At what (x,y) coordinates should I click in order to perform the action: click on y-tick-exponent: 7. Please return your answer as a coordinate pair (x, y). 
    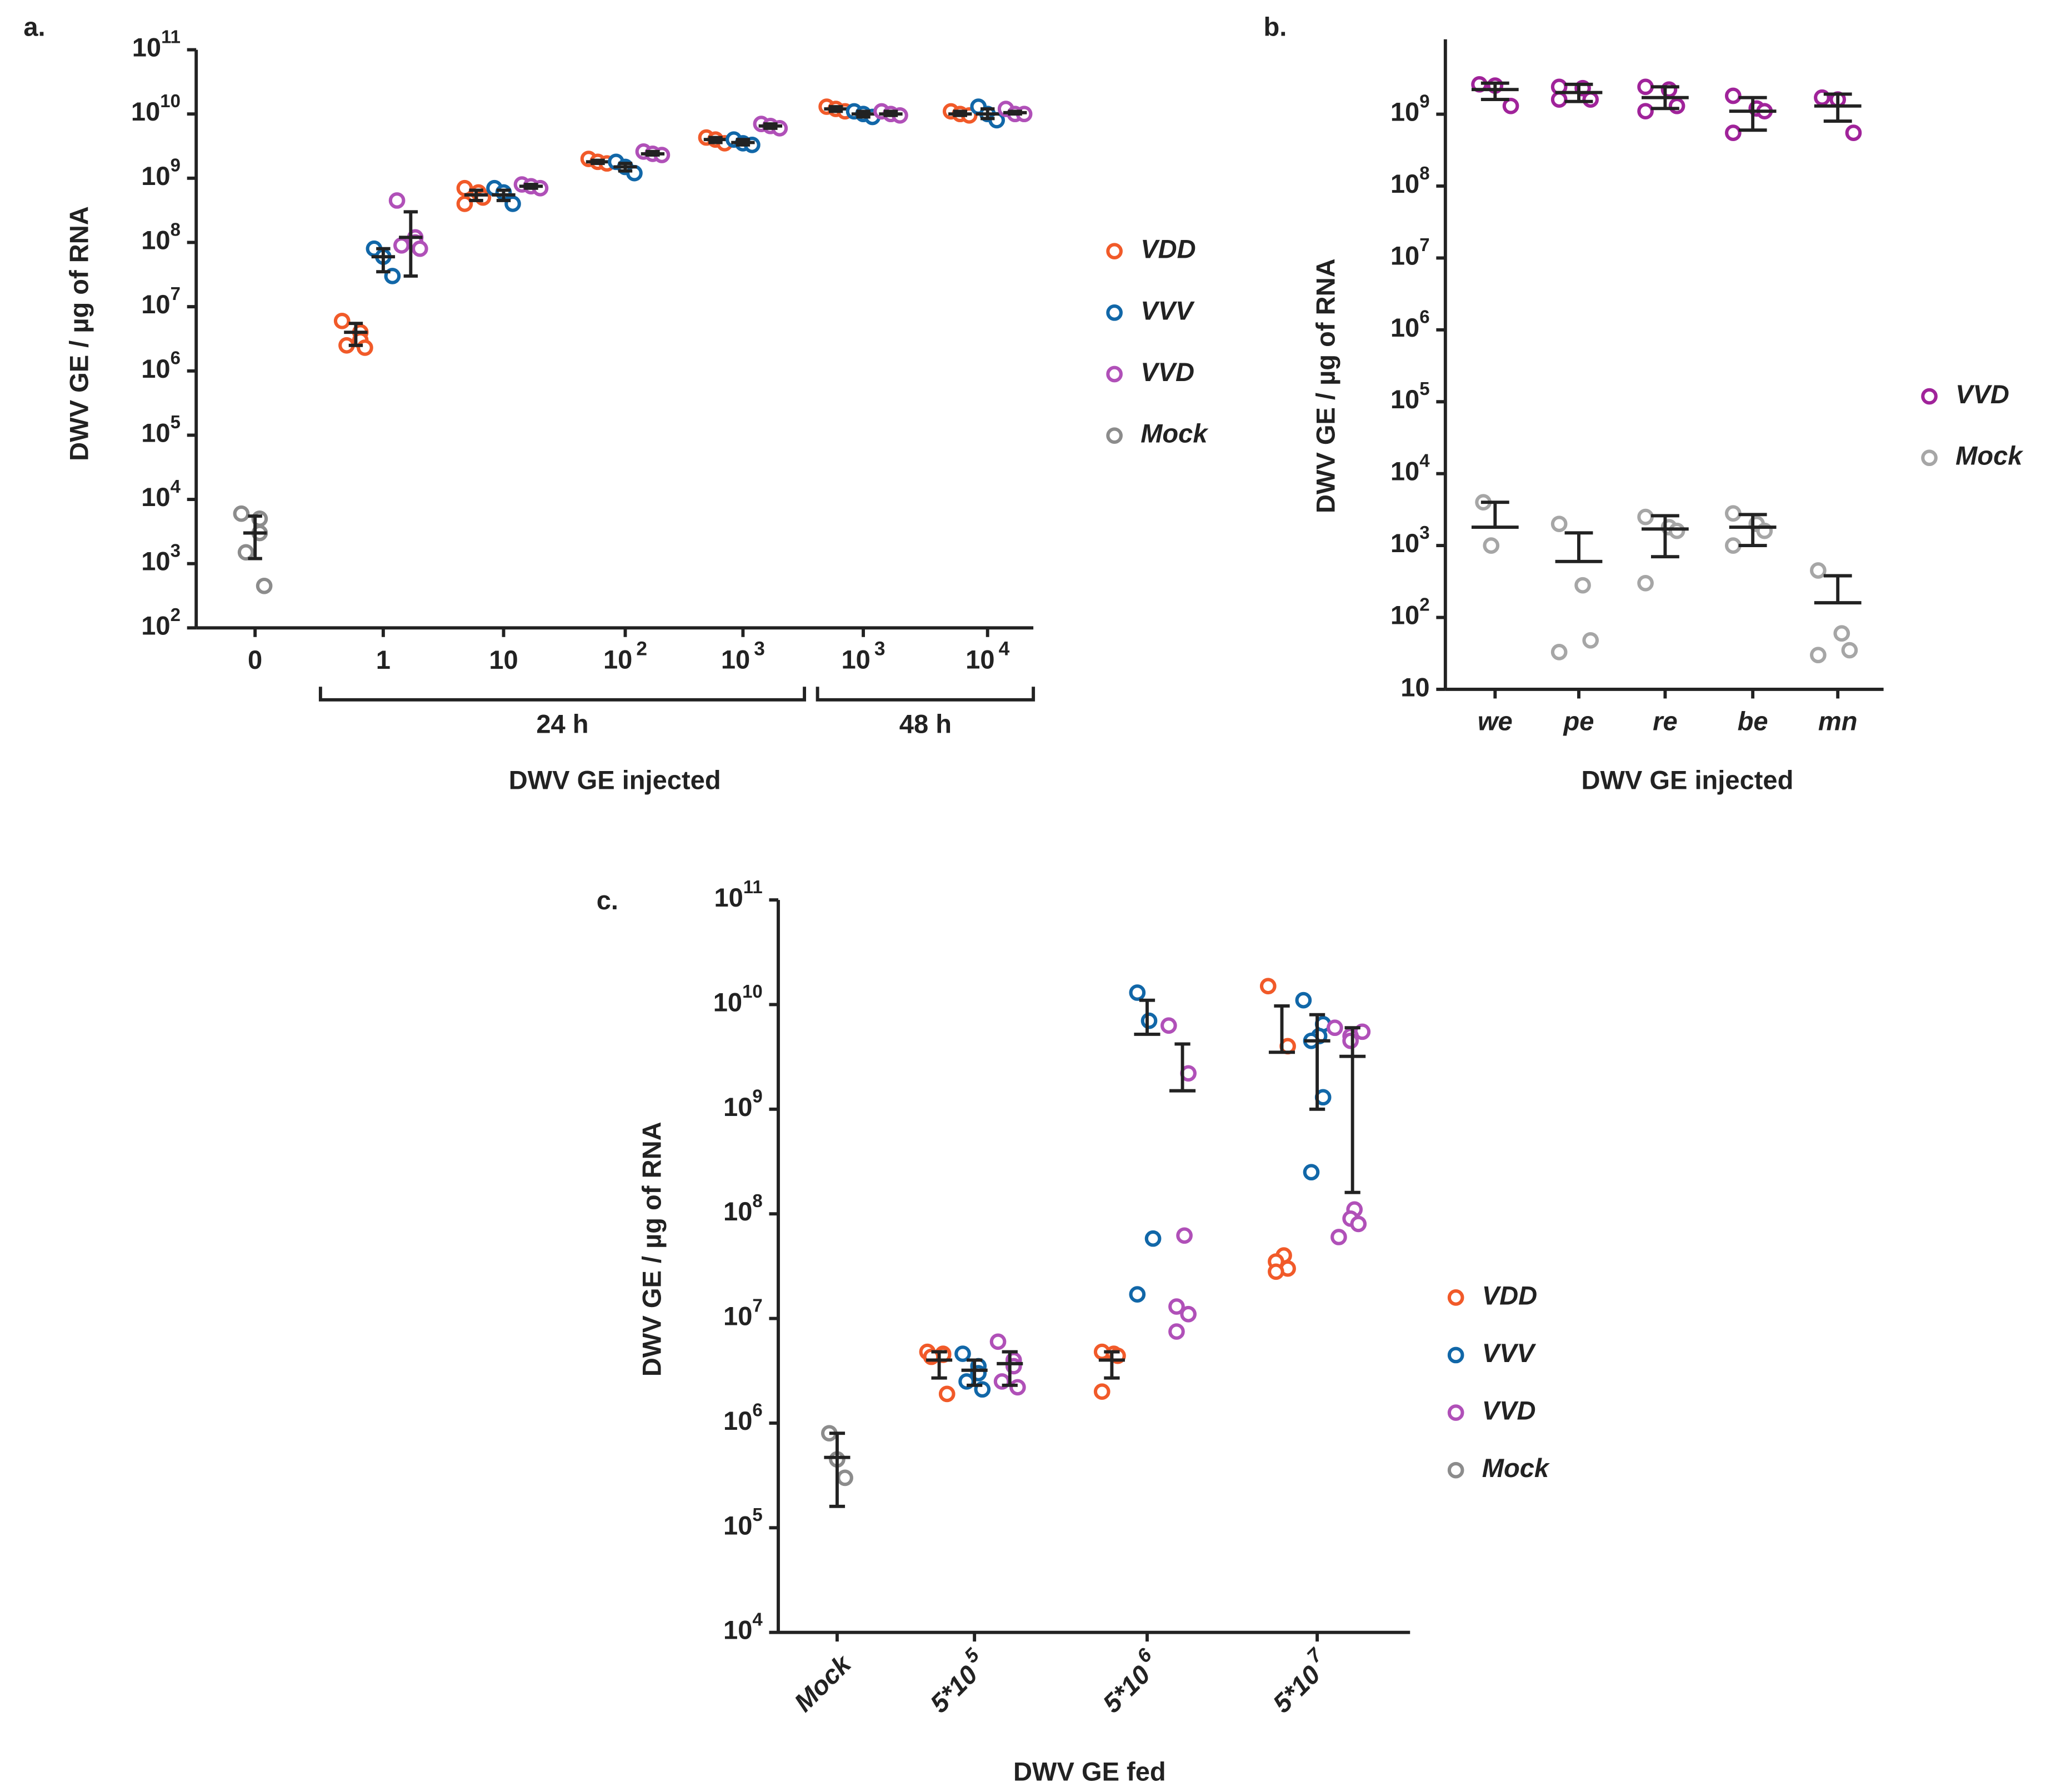
    Looking at the image, I should click on (176, 293).